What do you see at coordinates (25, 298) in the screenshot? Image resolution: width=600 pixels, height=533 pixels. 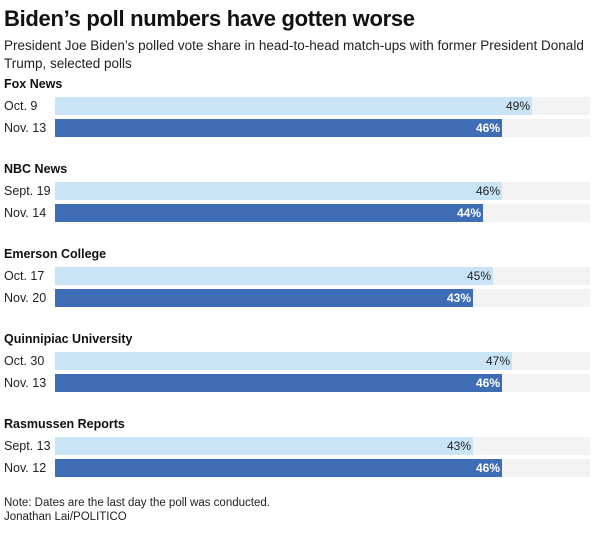 I see `bar-date-label: Nov. 20` at bounding box center [25, 298].